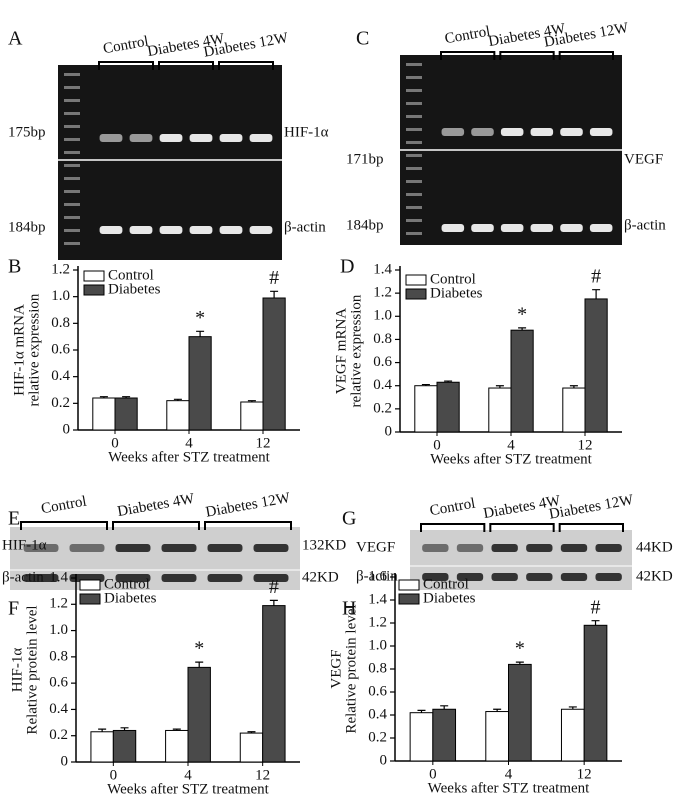  What do you see at coordinates (189, 443) in the screenshot?
I see `x-tick-label: 4` at bounding box center [189, 443].